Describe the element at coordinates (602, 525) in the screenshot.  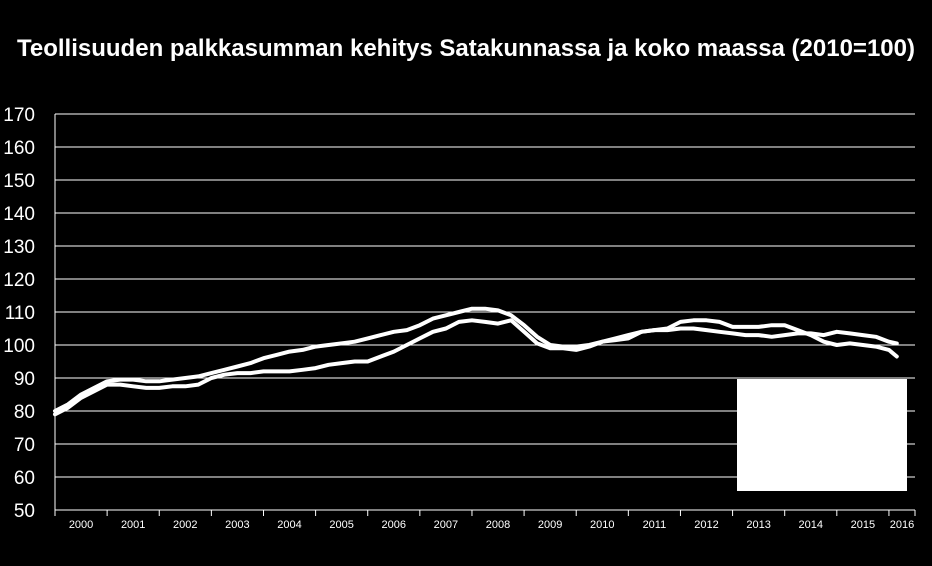
I see `x-tick-label: 2010` at that location.